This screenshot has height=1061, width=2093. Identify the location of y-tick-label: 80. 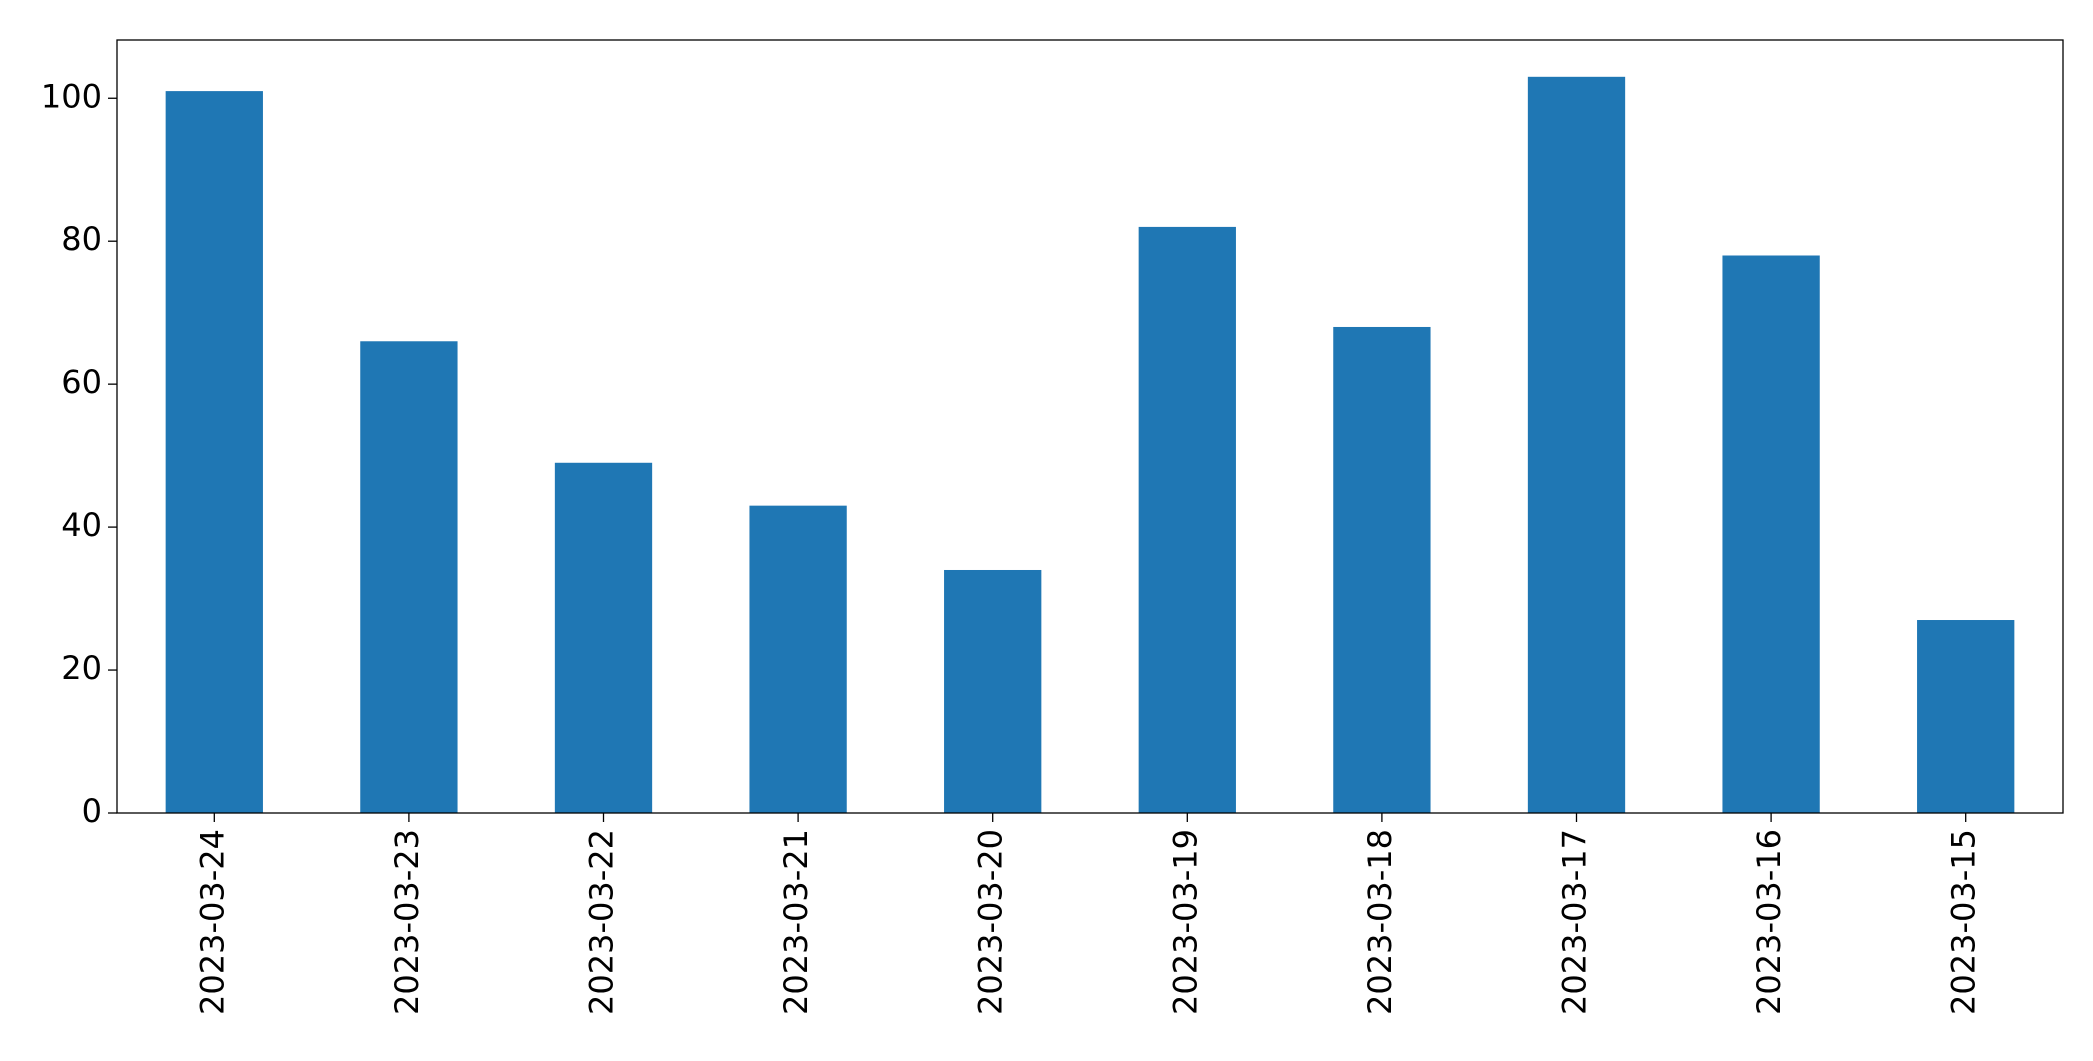
(81, 239).